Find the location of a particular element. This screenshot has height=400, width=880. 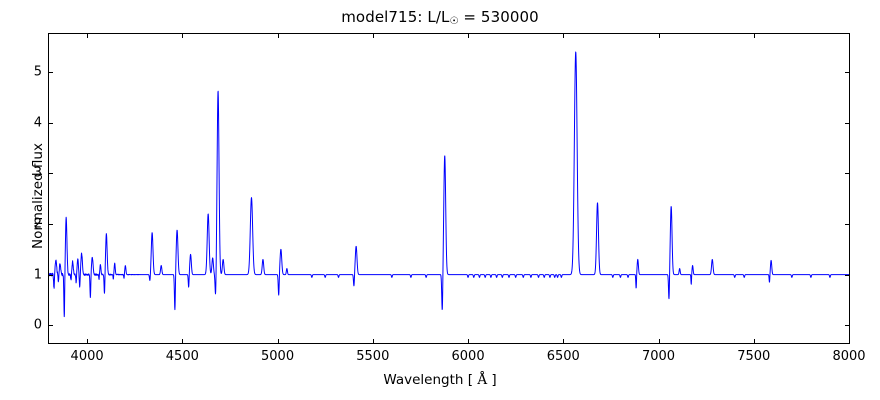

xlabel-prefix: Wavelength [ is located at coordinates (430, 380).